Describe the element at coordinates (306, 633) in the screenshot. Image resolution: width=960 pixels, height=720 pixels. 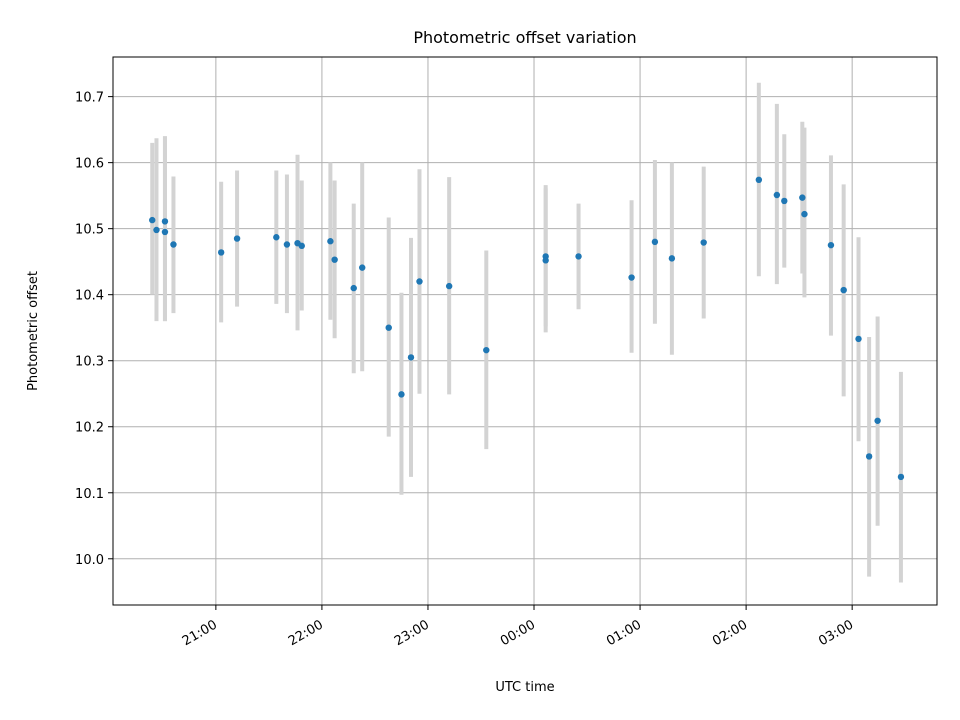
I see `x-tick-label: 22:00` at that location.